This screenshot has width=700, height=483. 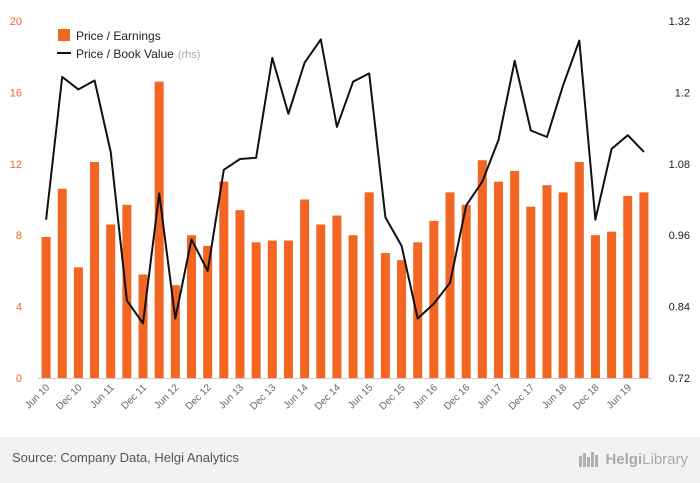 What do you see at coordinates (457, 397) in the screenshot?
I see `x-tick-label: Dec 16` at bounding box center [457, 397].